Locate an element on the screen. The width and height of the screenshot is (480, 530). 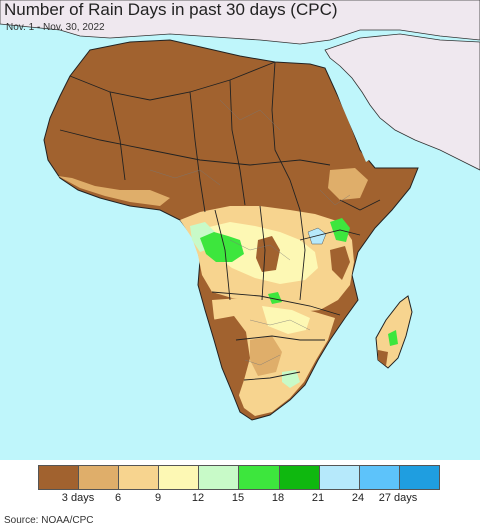
madagascar-brown is located at coordinates (383, 358).